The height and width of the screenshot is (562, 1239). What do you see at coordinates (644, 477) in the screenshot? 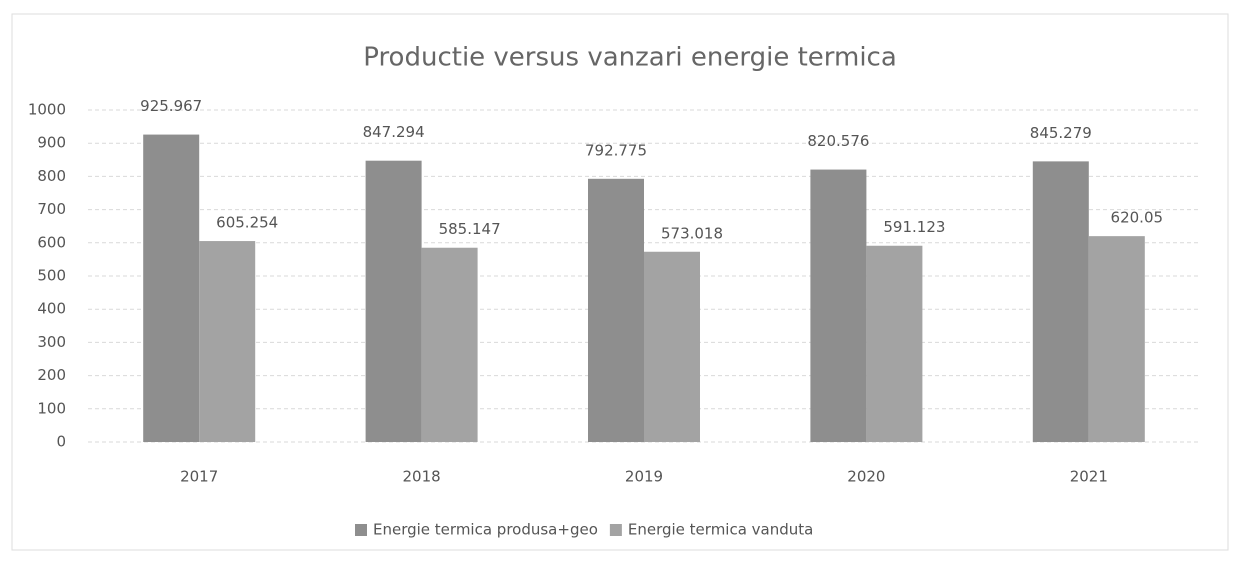
I see `x-tick-label: 2019` at bounding box center [644, 477].